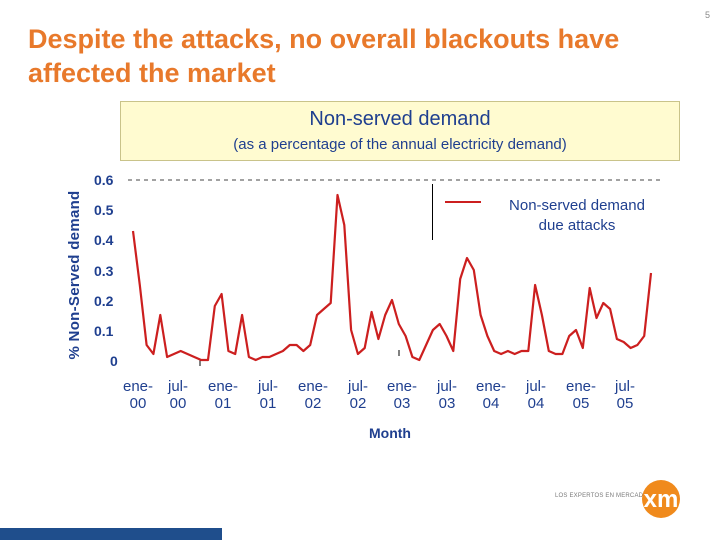  What do you see at coordinates (104, 210) in the screenshot?
I see `y-tick-label: 0.5` at bounding box center [104, 210].